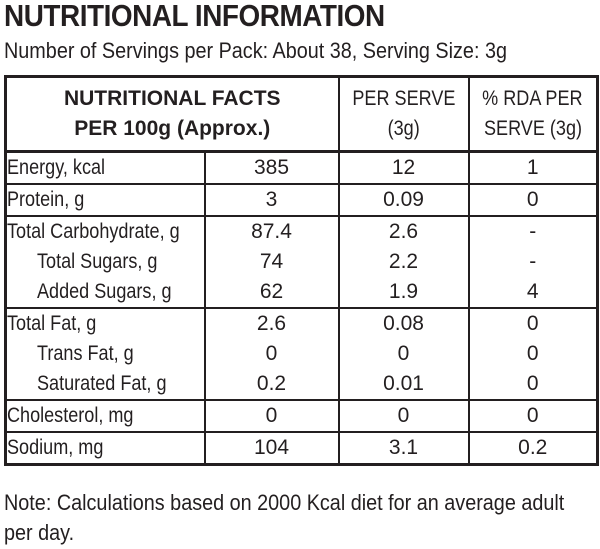 The height and width of the screenshot is (549, 600). What do you see at coordinates (46, 199) in the screenshot?
I see `row-label: Protein, g` at bounding box center [46, 199].